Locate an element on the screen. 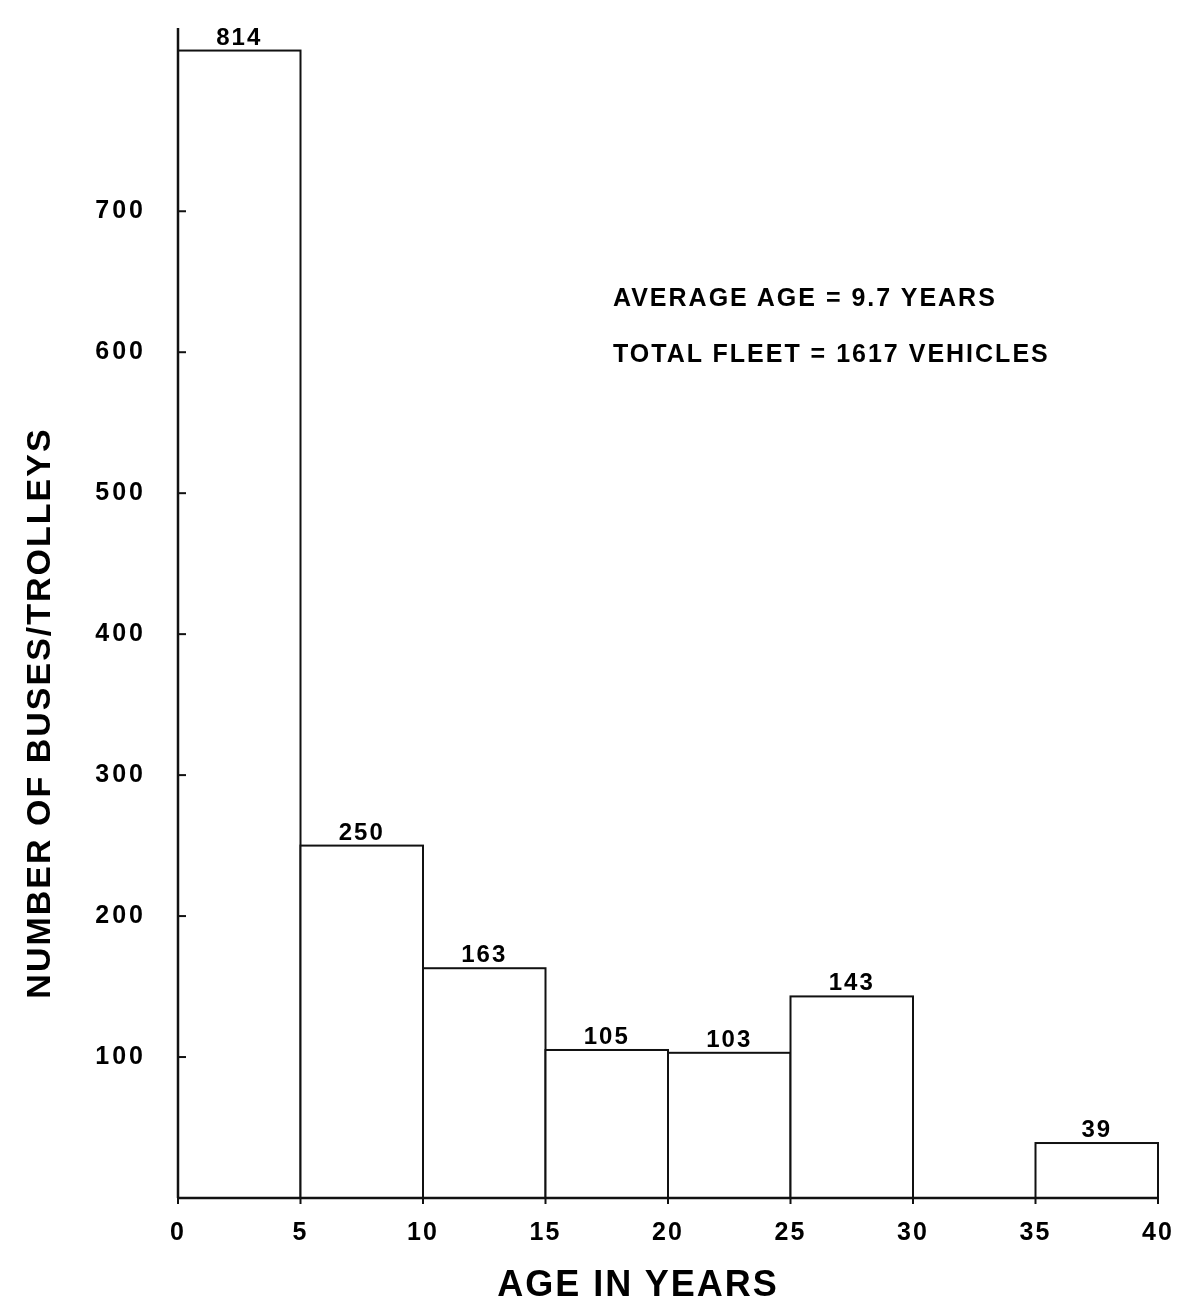 The width and height of the screenshot is (1195, 1310). x-tick-label: 25 is located at coordinates (790, 1231).